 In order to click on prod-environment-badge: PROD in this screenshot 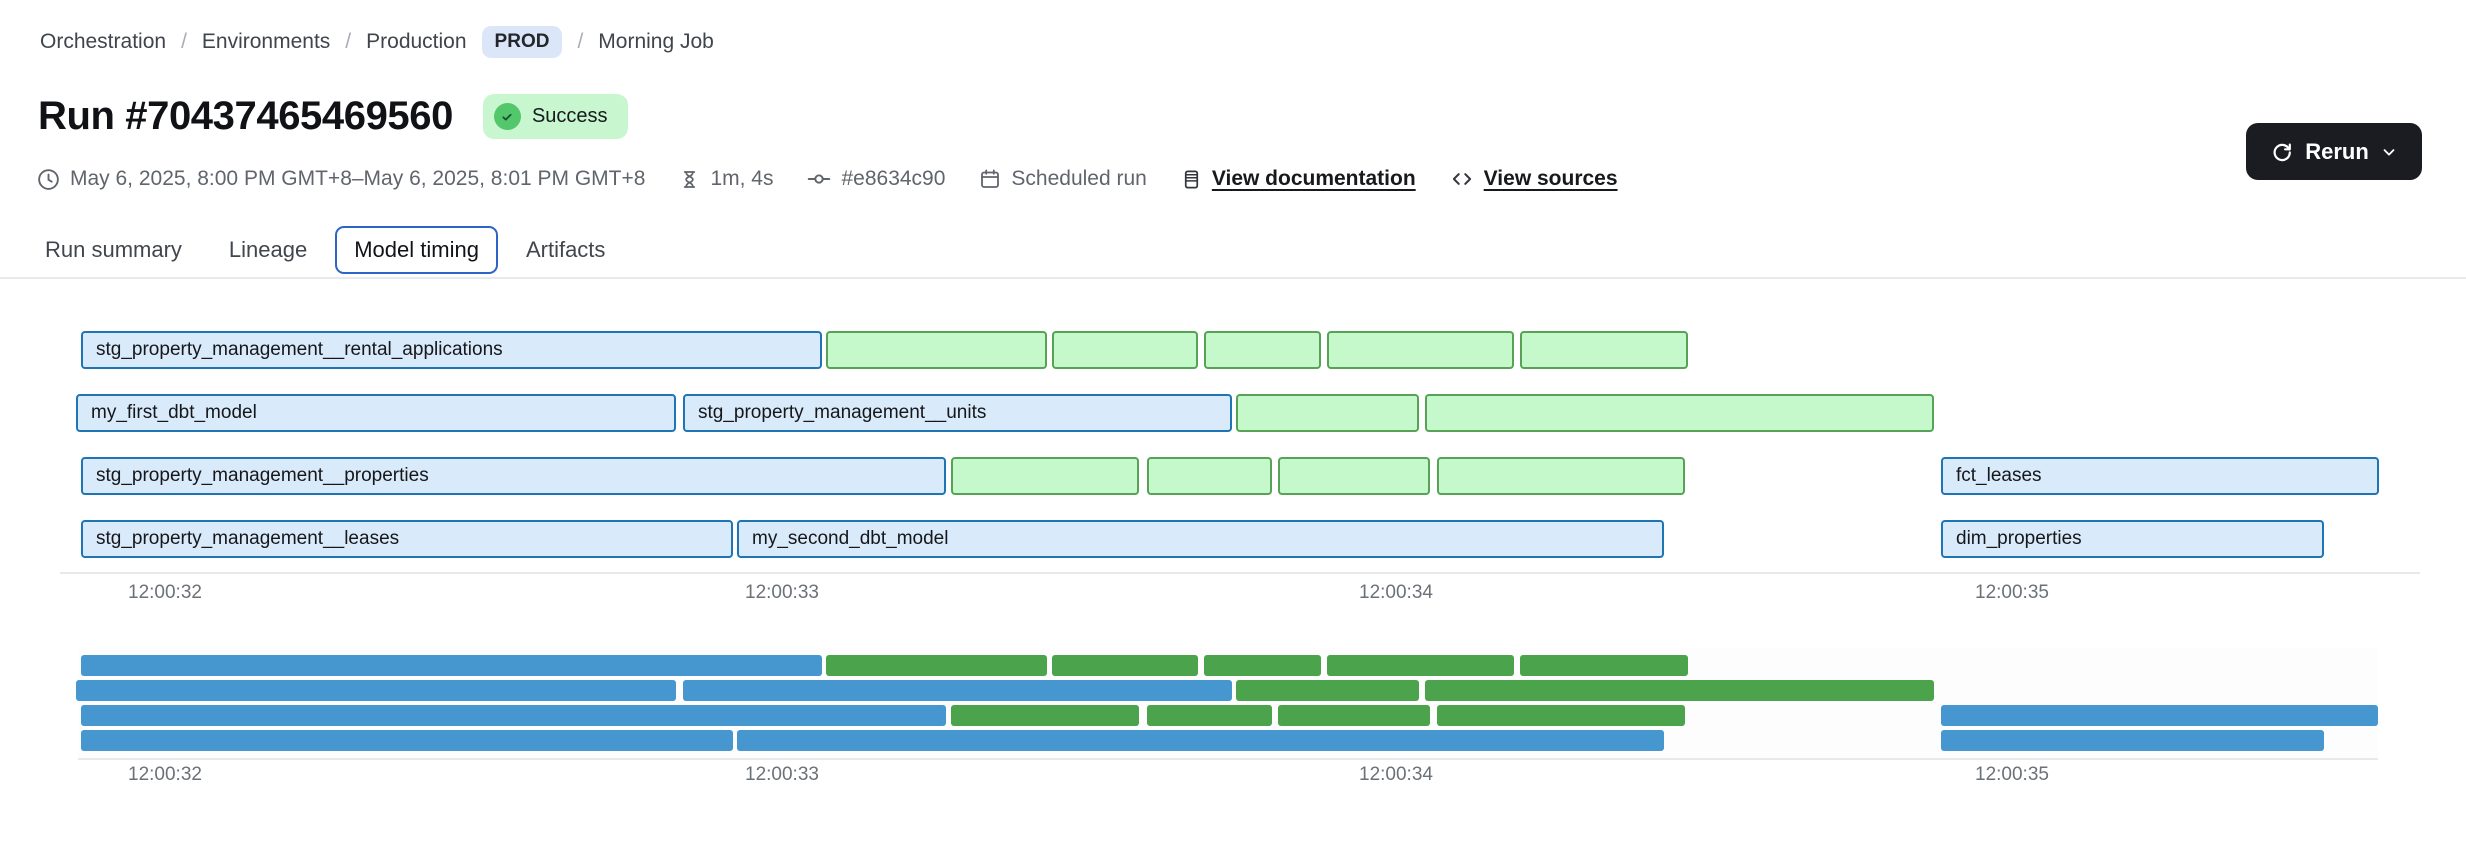, I will do `click(522, 42)`.